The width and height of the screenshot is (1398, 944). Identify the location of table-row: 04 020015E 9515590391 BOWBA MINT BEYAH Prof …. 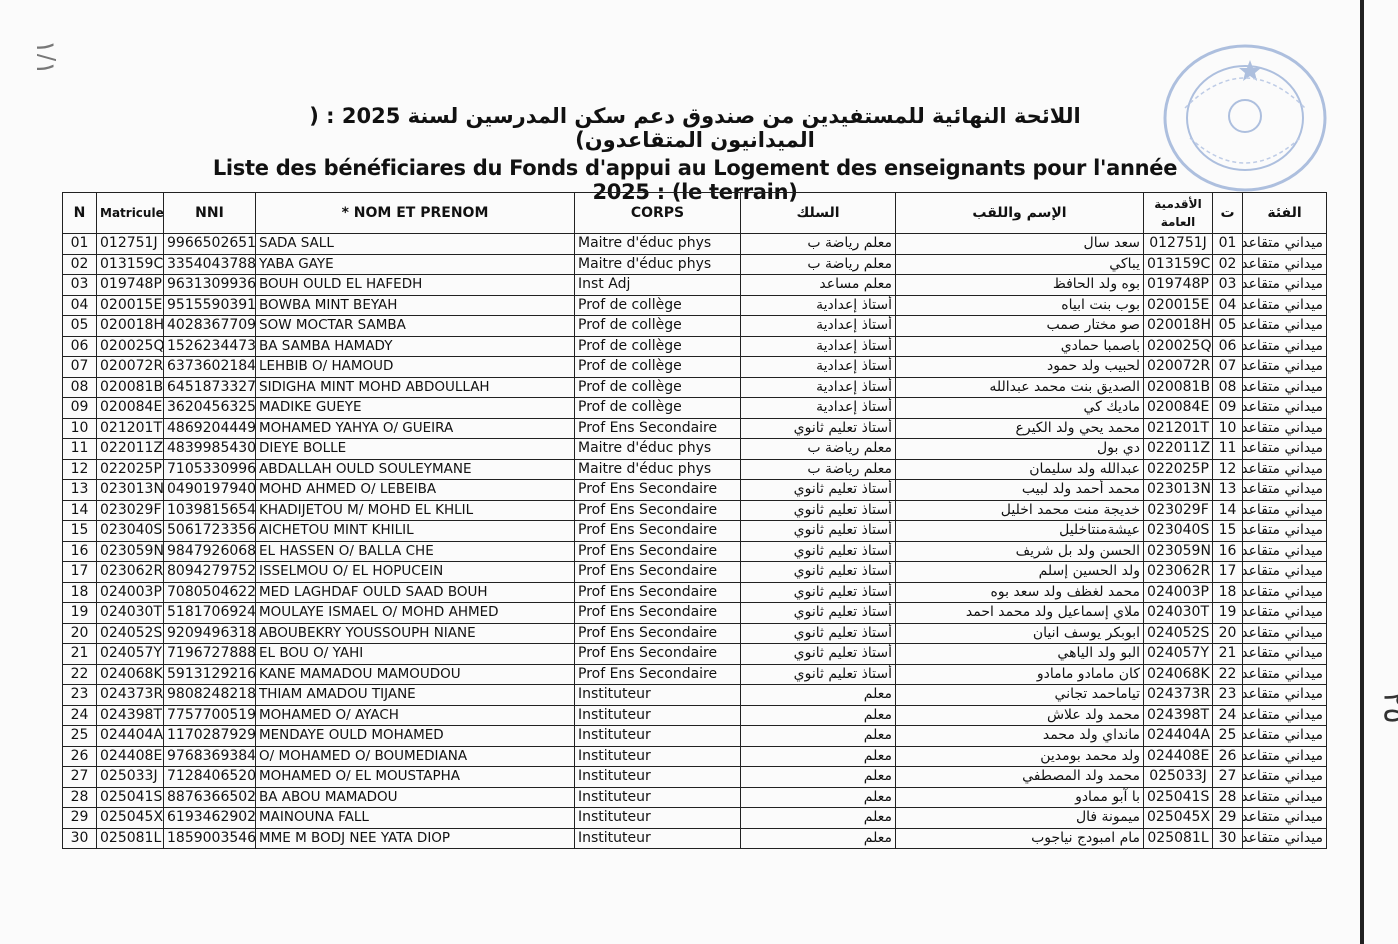
(694, 305).